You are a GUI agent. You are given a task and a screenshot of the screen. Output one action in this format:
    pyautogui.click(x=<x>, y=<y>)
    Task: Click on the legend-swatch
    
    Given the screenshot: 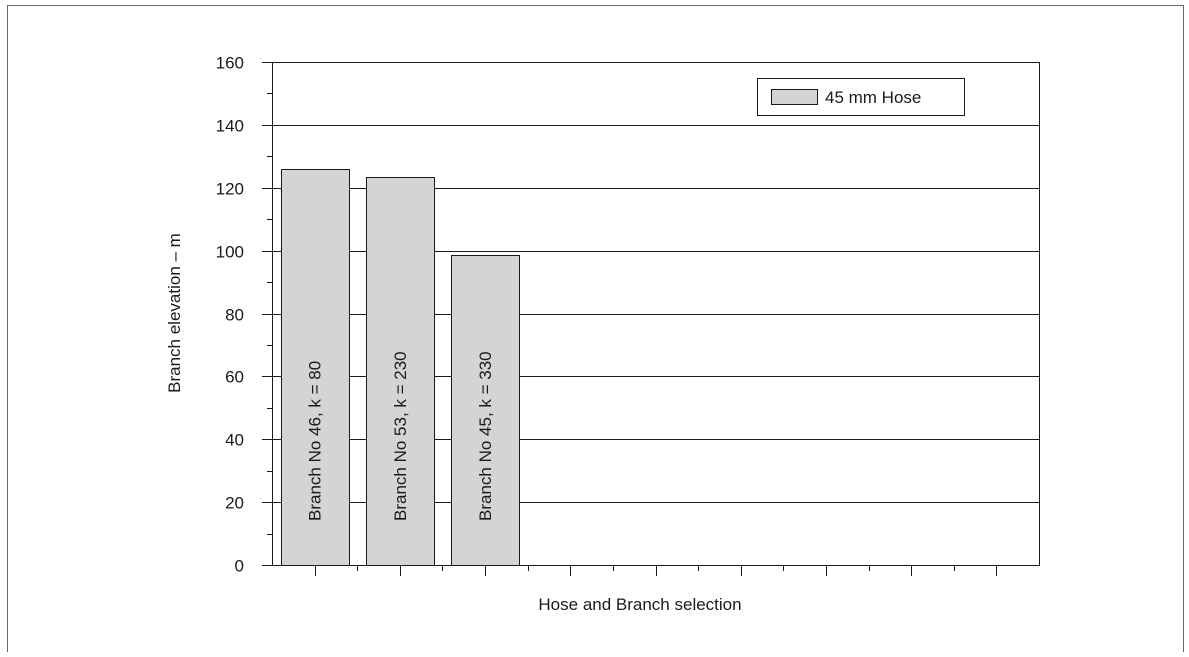 What is the action you would take?
    pyautogui.click(x=794, y=97)
    